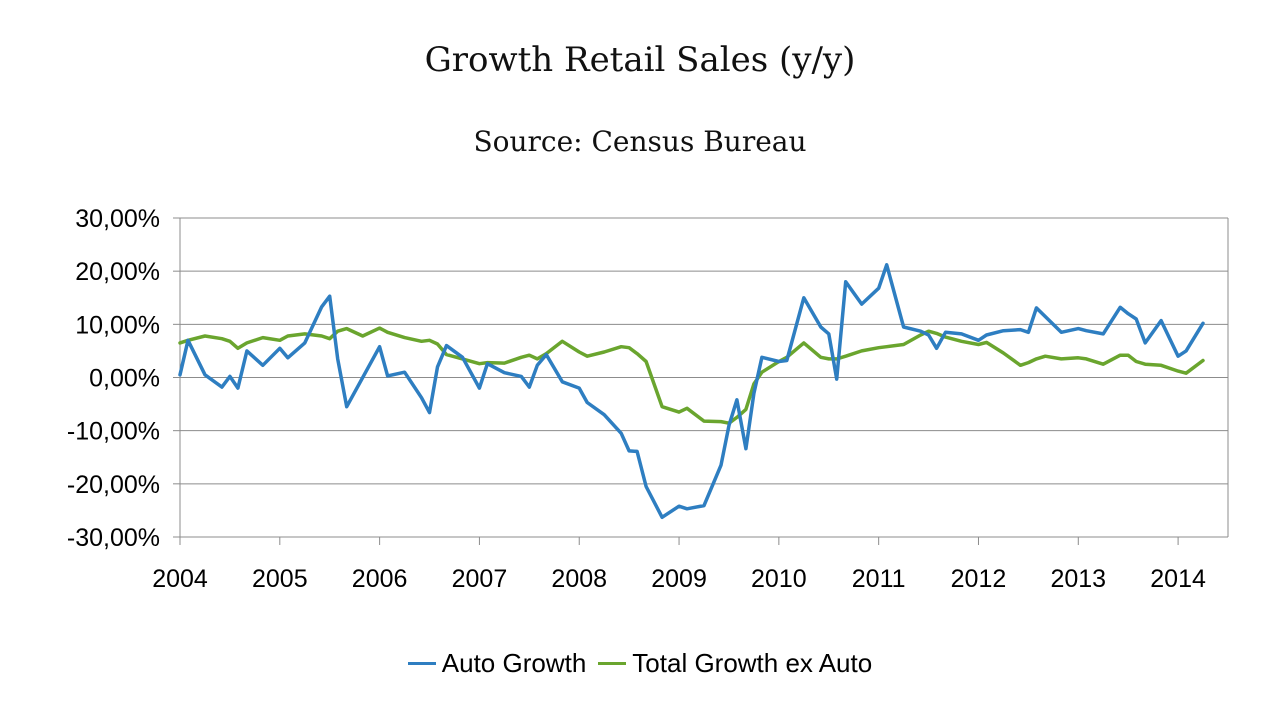 This screenshot has width=1280, height=702. What do you see at coordinates (180, 579) in the screenshot?
I see `x-tick-label: 2004` at bounding box center [180, 579].